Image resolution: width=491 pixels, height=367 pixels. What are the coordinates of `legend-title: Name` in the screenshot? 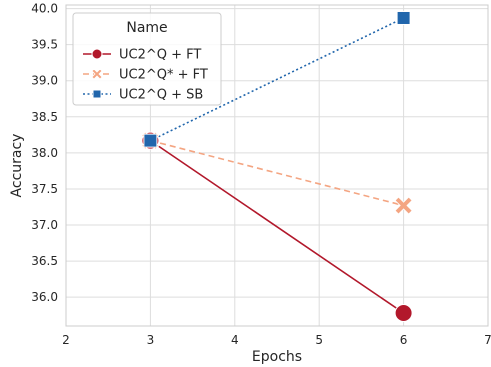 It's located at (146, 28).